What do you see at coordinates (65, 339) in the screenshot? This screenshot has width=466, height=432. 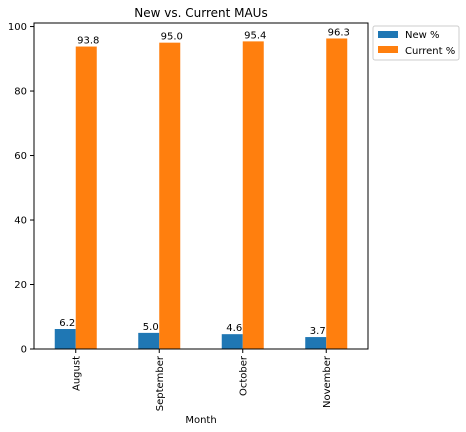 I see `bar-new-august` at bounding box center [65, 339].